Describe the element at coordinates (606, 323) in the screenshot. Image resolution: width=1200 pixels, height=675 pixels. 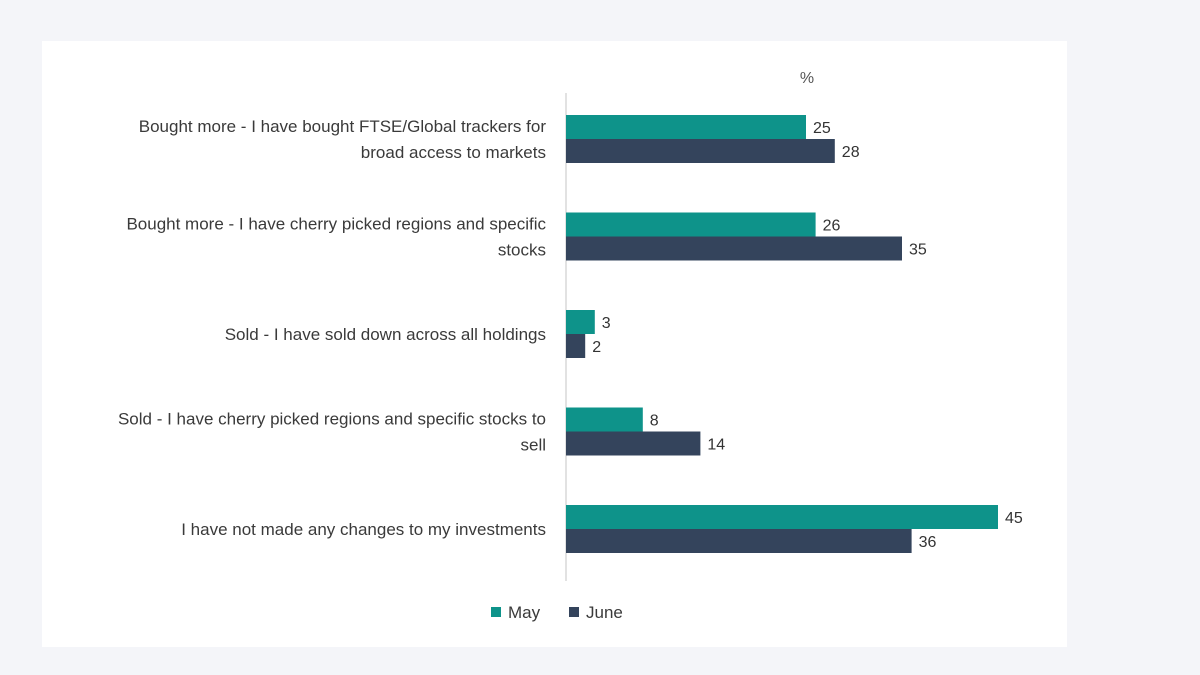
I see `data-label-may-2: 3` at that location.